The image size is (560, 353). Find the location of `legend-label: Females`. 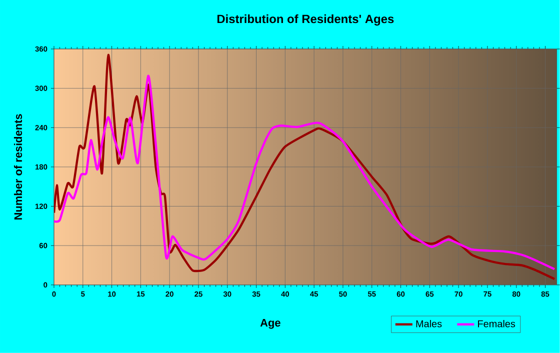

legend-label: Females is located at coordinates (497, 324).